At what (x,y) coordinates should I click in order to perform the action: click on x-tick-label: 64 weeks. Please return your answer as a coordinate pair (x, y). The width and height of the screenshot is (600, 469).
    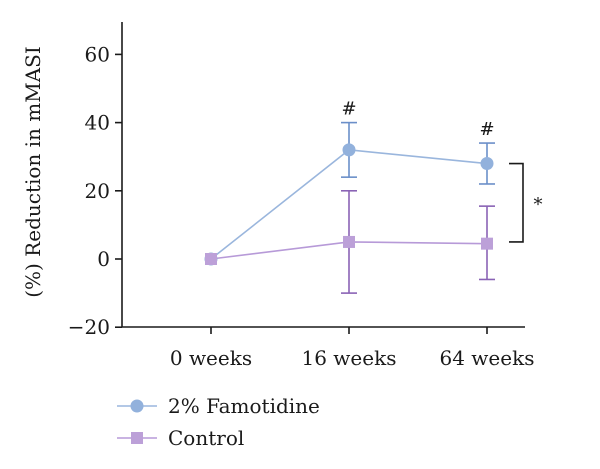
    Looking at the image, I should click on (487, 358).